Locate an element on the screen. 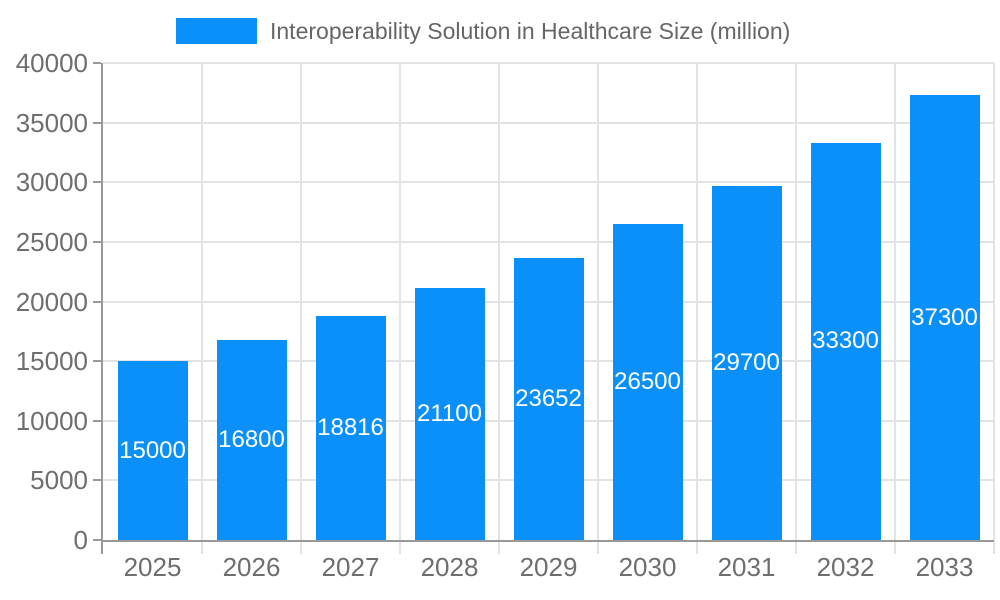 The image size is (1000, 600). y-axis-label: 30000 is located at coordinates (51, 182).